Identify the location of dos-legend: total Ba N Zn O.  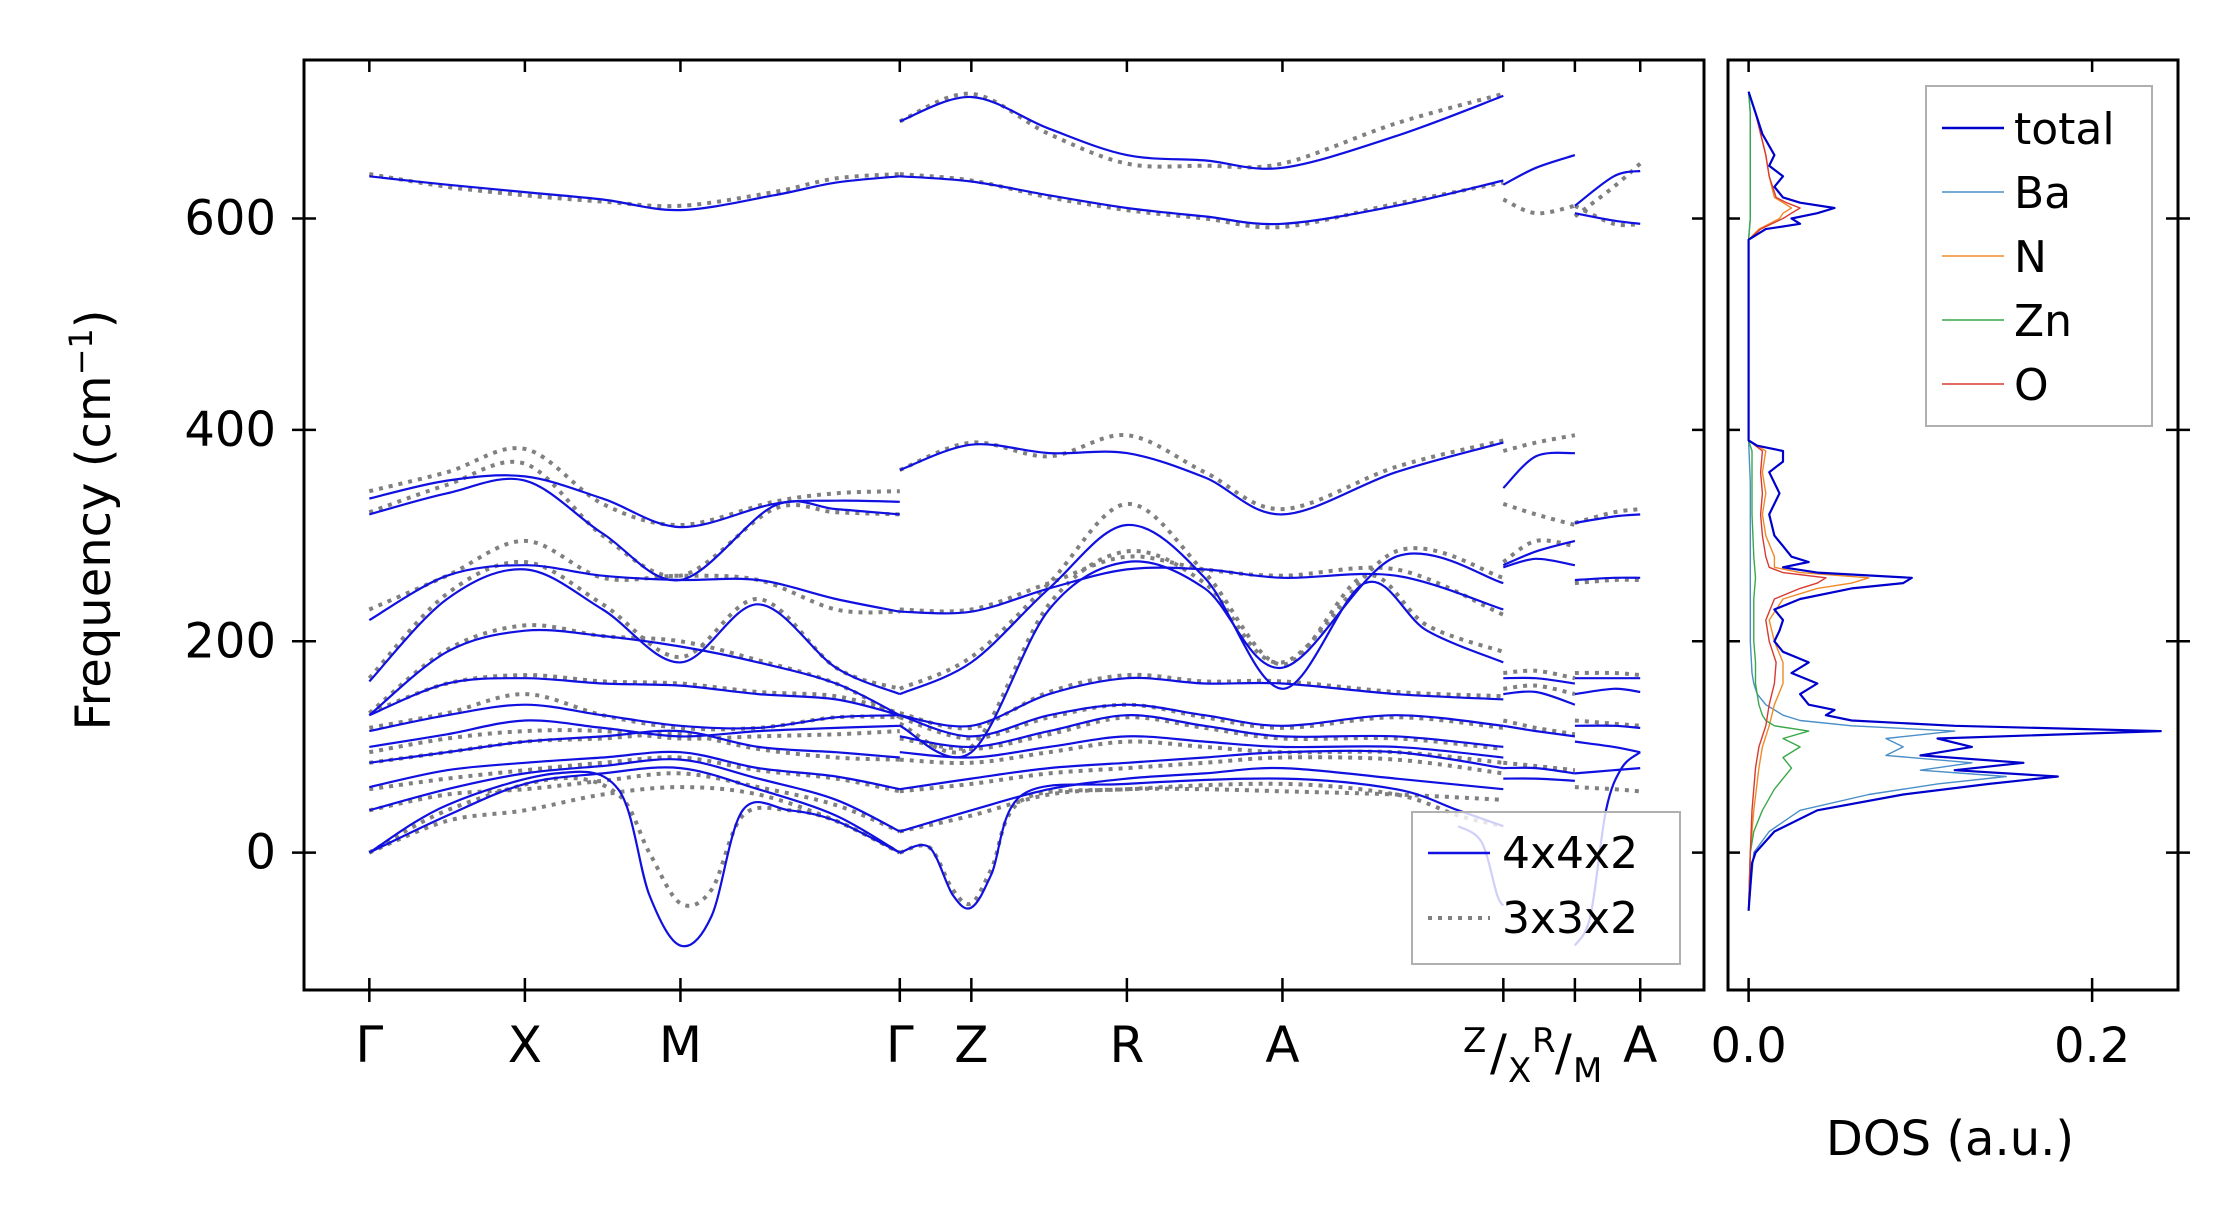
(2039, 256).